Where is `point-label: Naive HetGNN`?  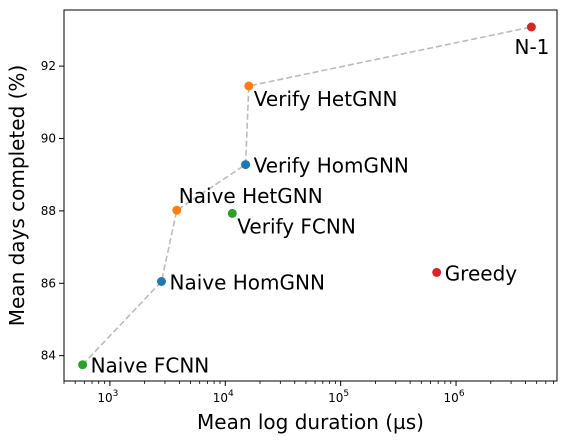
point-label: Naive HetGNN is located at coordinates (251, 196).